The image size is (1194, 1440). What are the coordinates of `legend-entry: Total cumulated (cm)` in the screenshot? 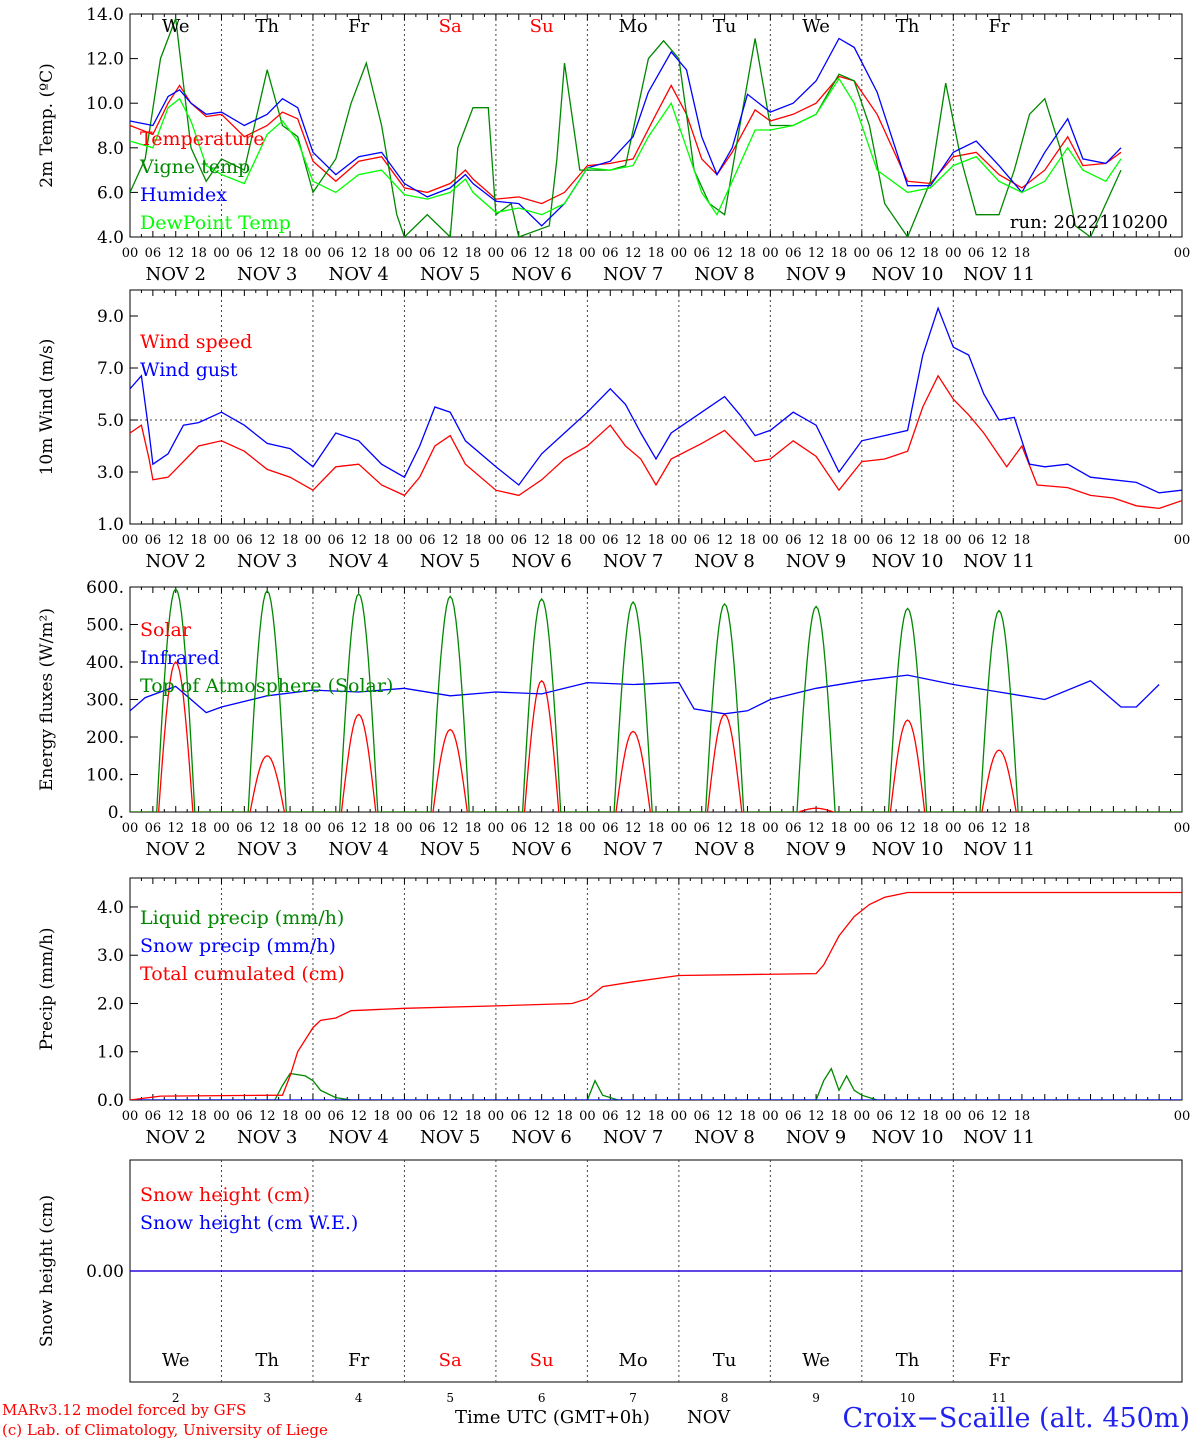 It's located at (242, 974).